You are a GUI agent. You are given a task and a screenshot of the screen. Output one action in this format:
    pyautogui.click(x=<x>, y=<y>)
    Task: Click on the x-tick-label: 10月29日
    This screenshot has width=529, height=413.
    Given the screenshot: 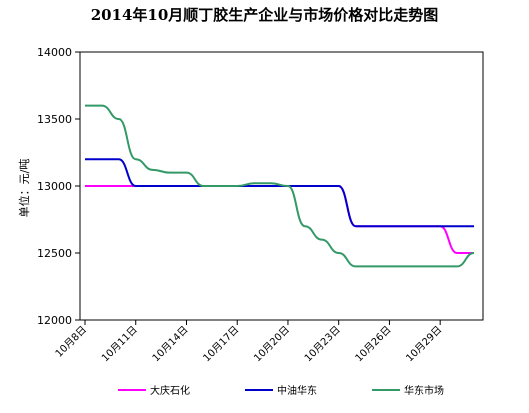 What is the action you would take?
    pyautogui.click(x=424, y=344)
    